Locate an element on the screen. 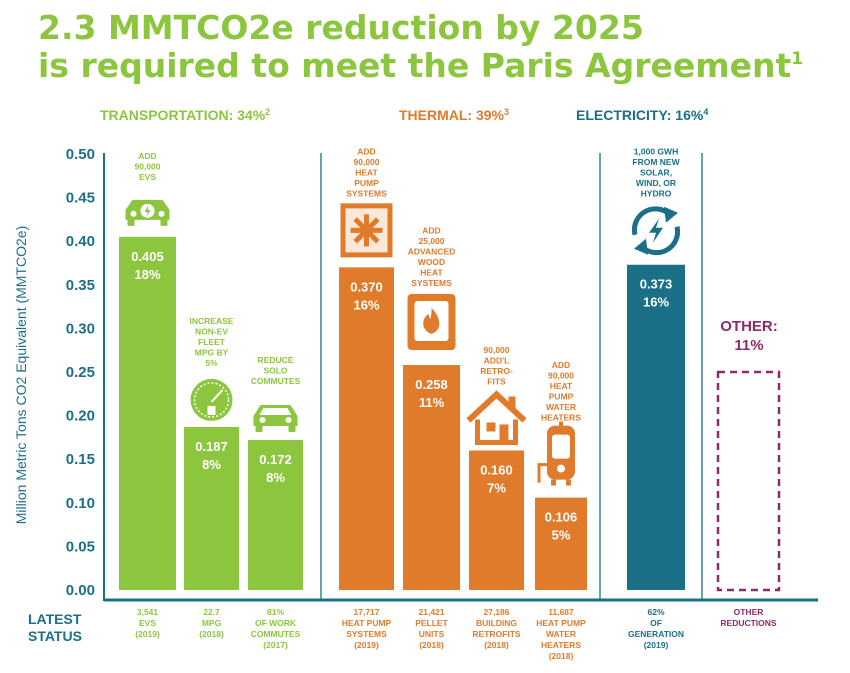  bar-percent-label: 7% is located at coordinates (496, 487).